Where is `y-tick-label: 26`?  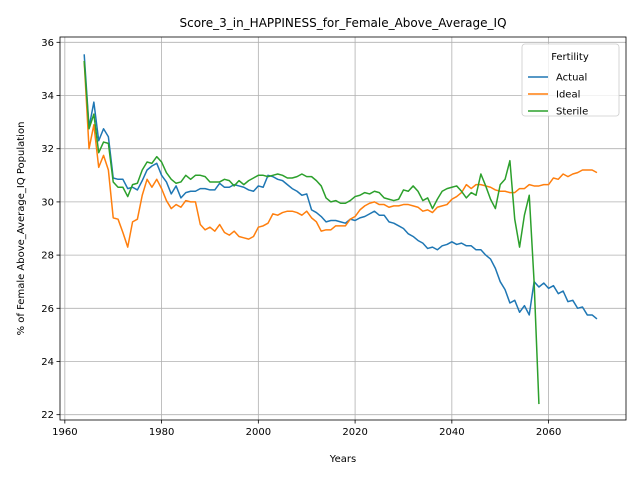
y-tick-label: 26 is located at coordinates (47, 309).